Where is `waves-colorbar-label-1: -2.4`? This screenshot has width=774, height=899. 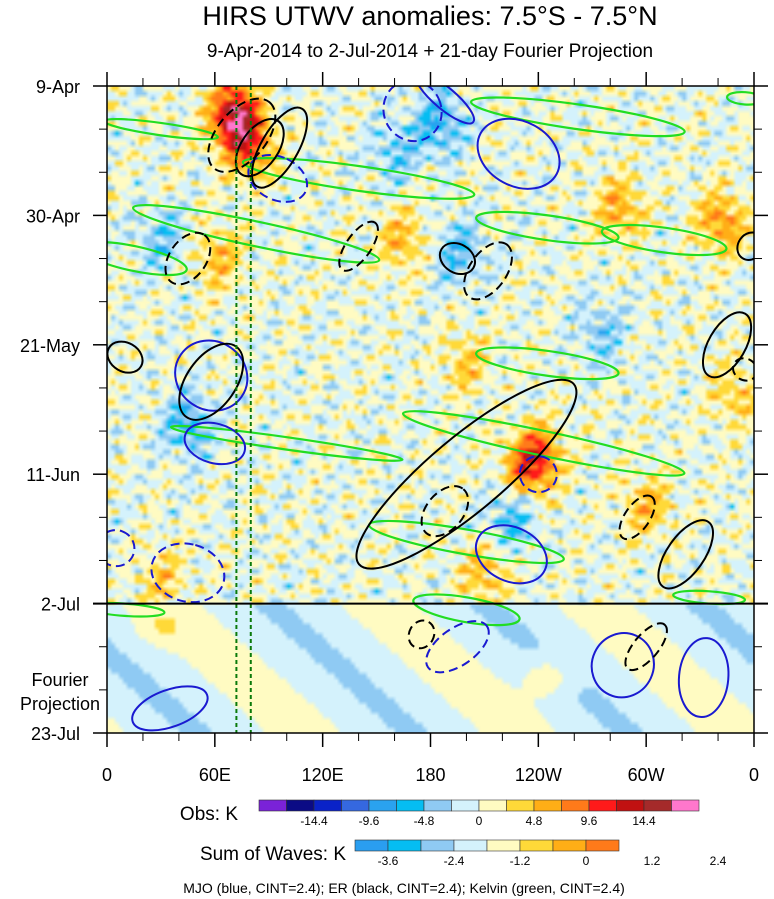 waves-colorbar-label-1: -2.4 is located at coordinates (454, 861).